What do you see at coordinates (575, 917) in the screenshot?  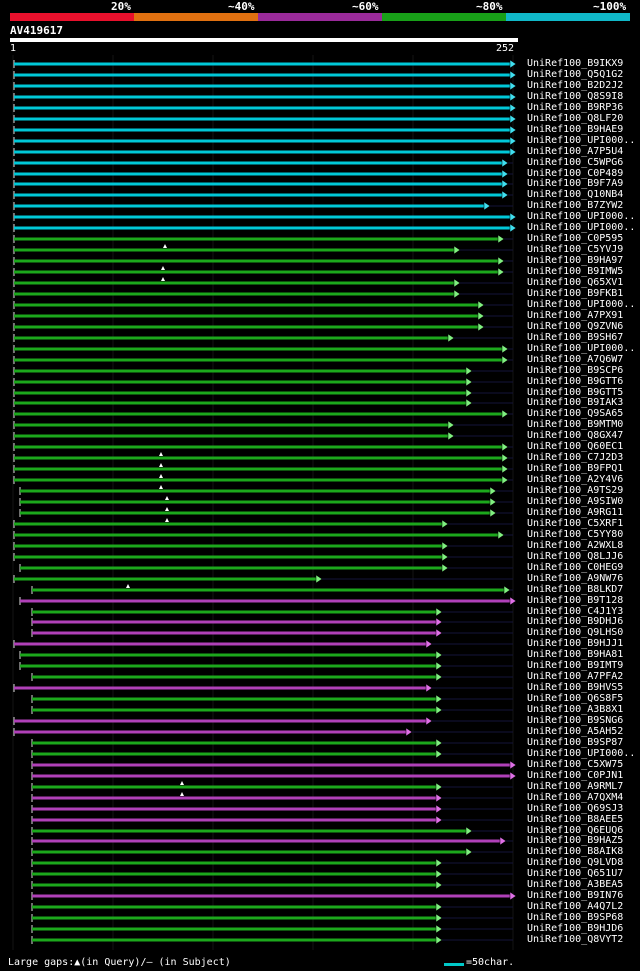 I see `hit-label: UniRef100_B9SP68` at bounding box center [575, 917].